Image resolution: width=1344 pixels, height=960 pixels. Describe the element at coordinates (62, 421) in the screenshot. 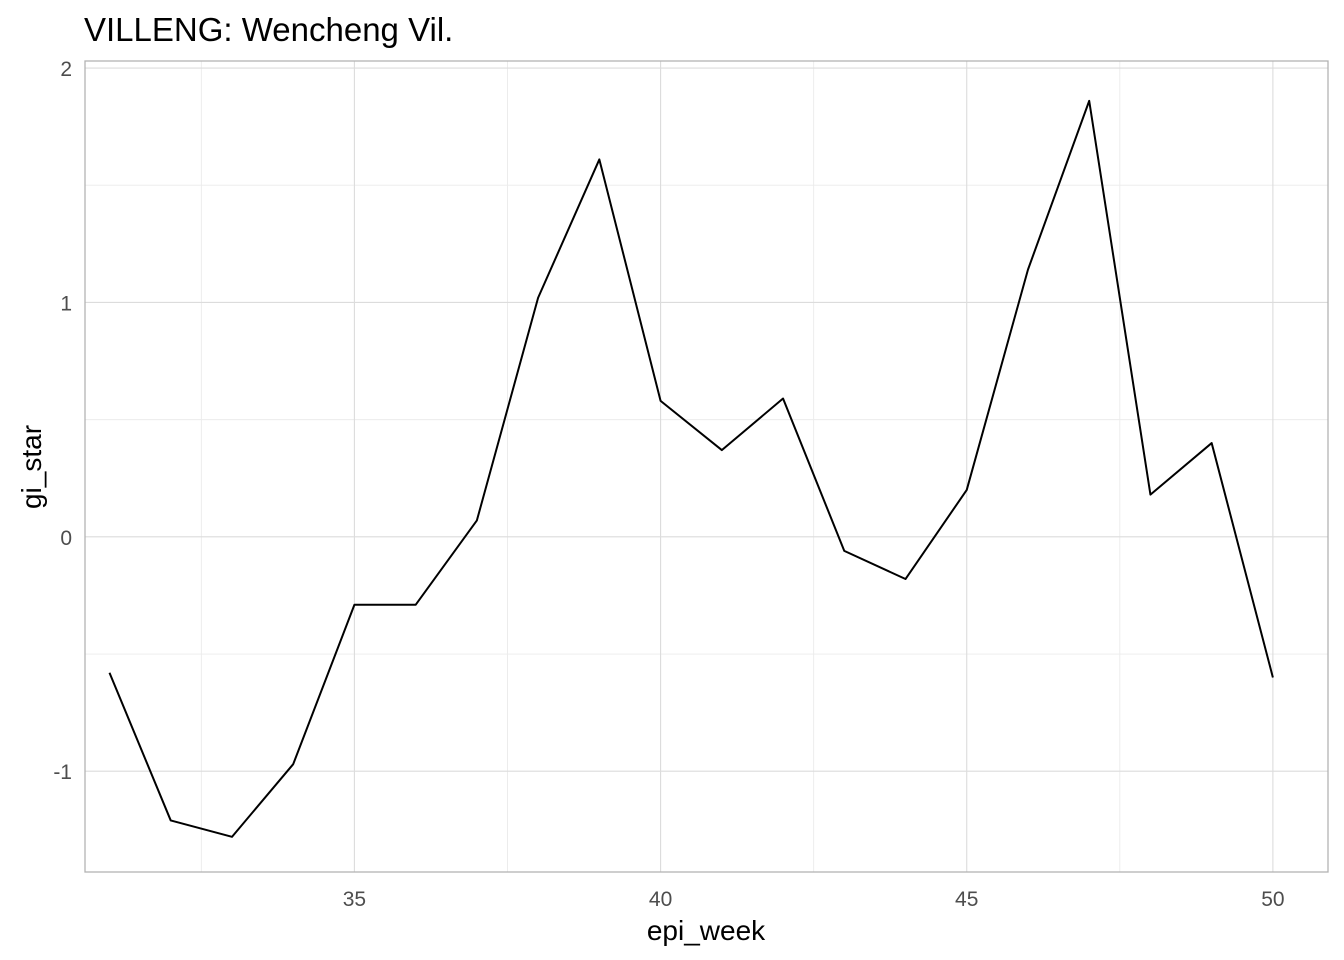

I see `y-axis-tick-labels: -1 0 1 2` at that location.